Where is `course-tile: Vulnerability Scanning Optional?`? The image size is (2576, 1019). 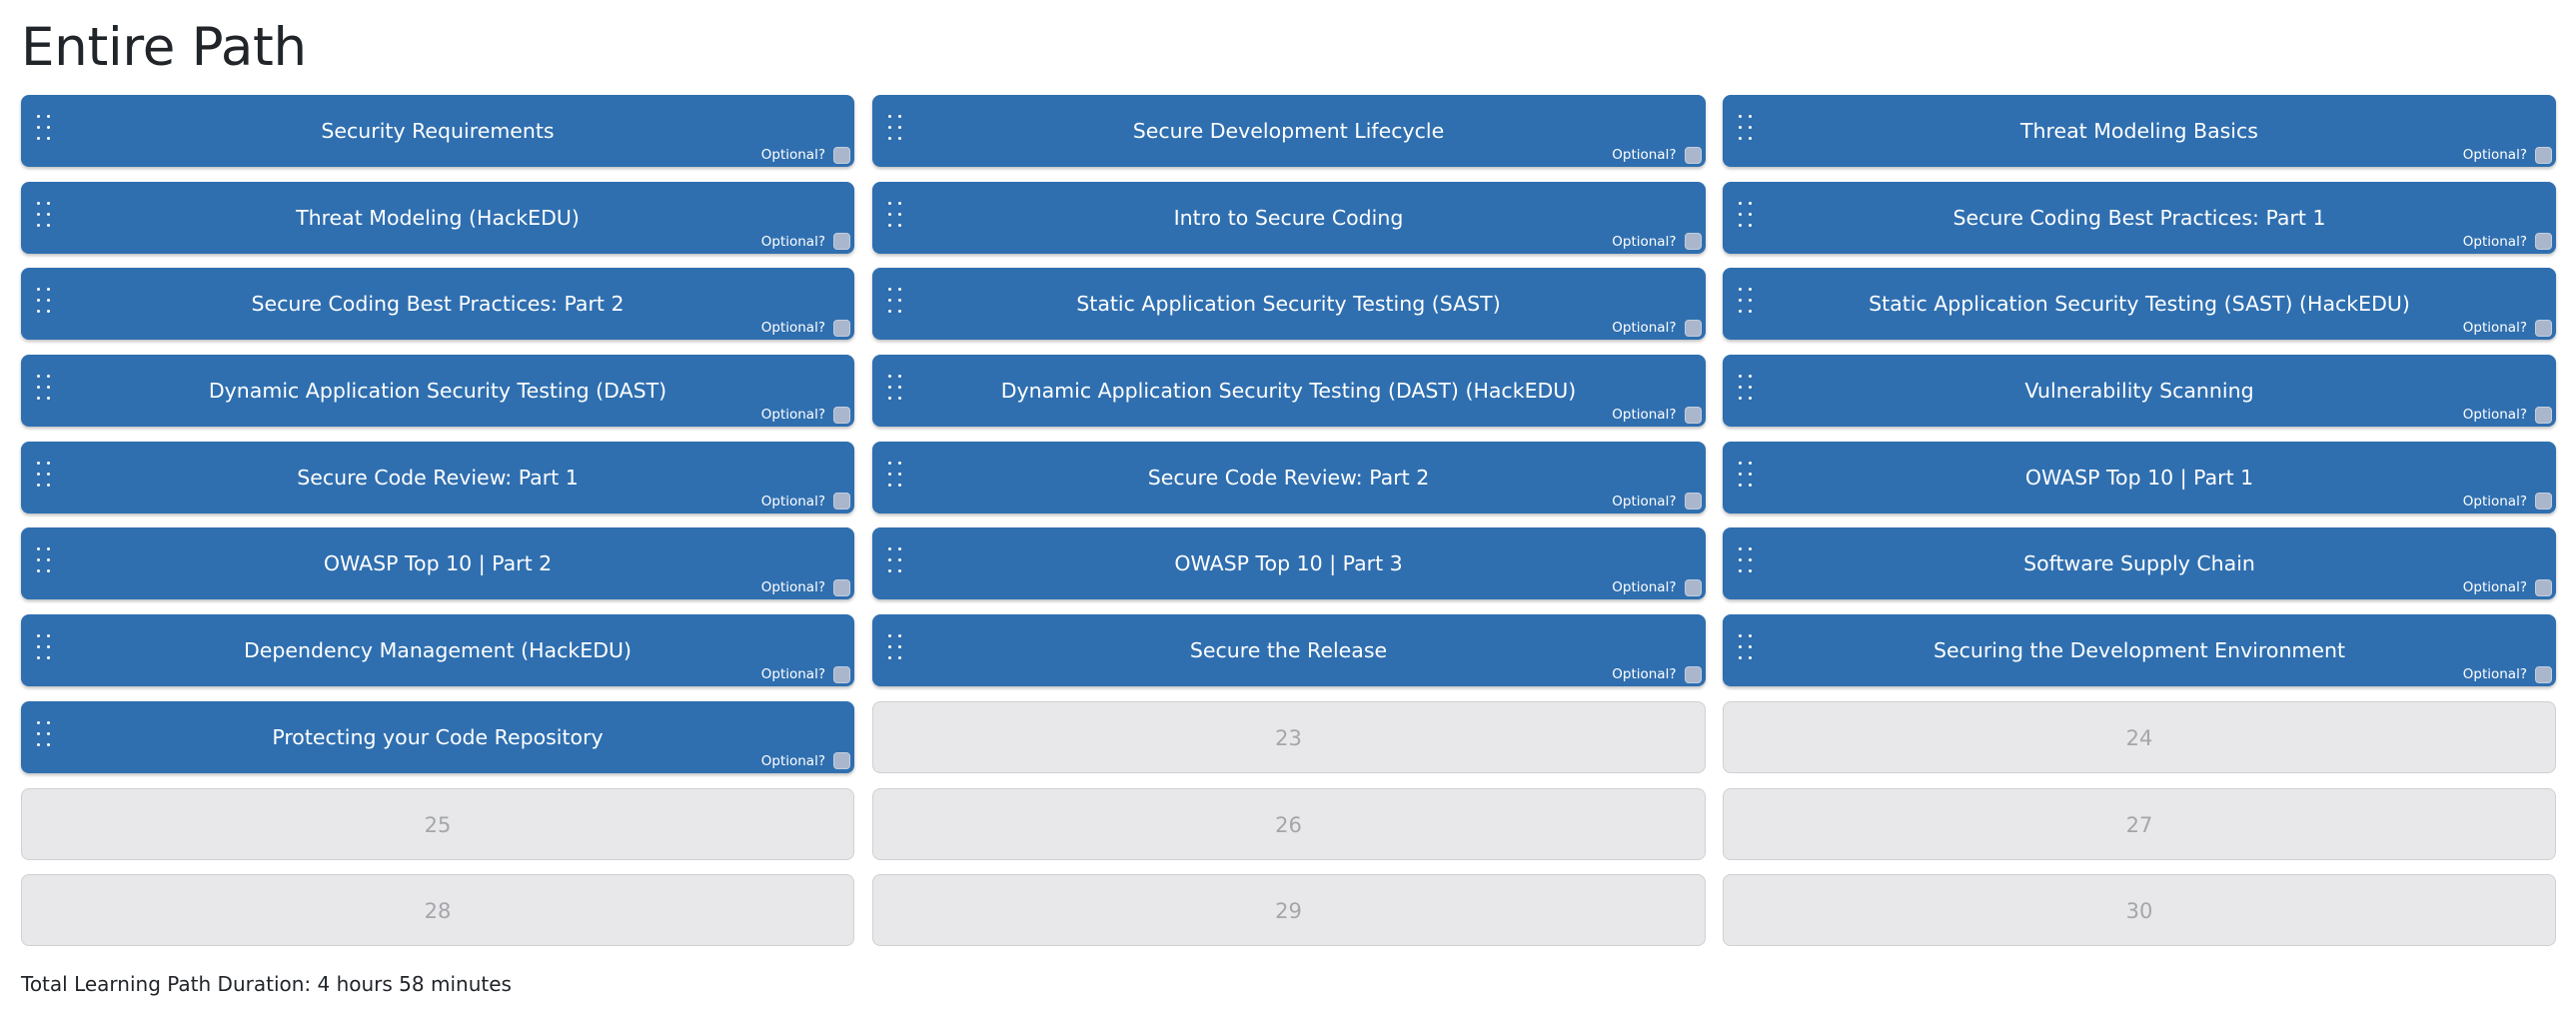 course-tile: Vulnerability Scanning Optional? is located at coordinates (2139, 391).